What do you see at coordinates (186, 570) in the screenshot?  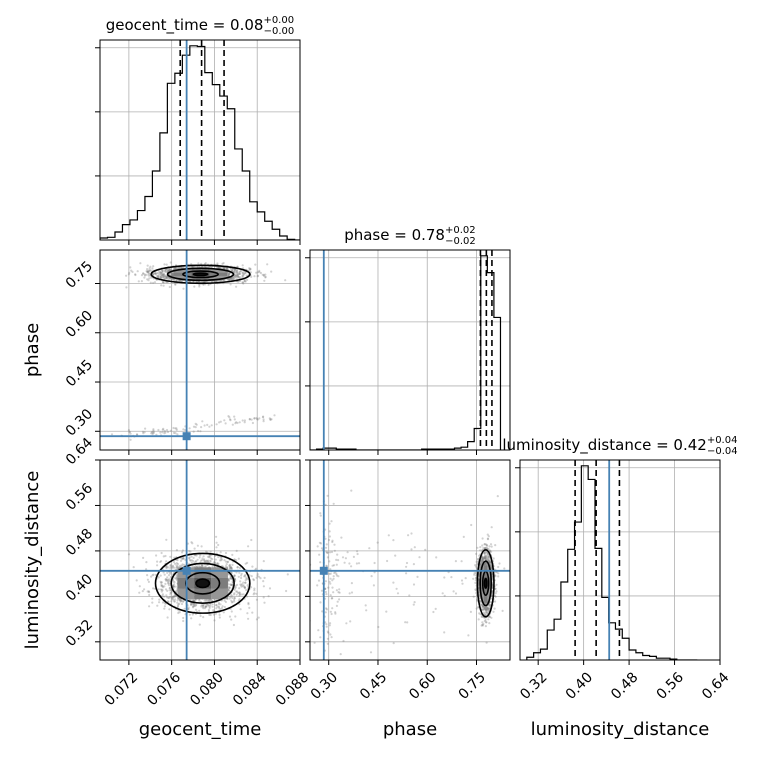 I see `scatter-geocent-time-vs-luminosity-distance-truth-marker` at bounding box center [186, 570].